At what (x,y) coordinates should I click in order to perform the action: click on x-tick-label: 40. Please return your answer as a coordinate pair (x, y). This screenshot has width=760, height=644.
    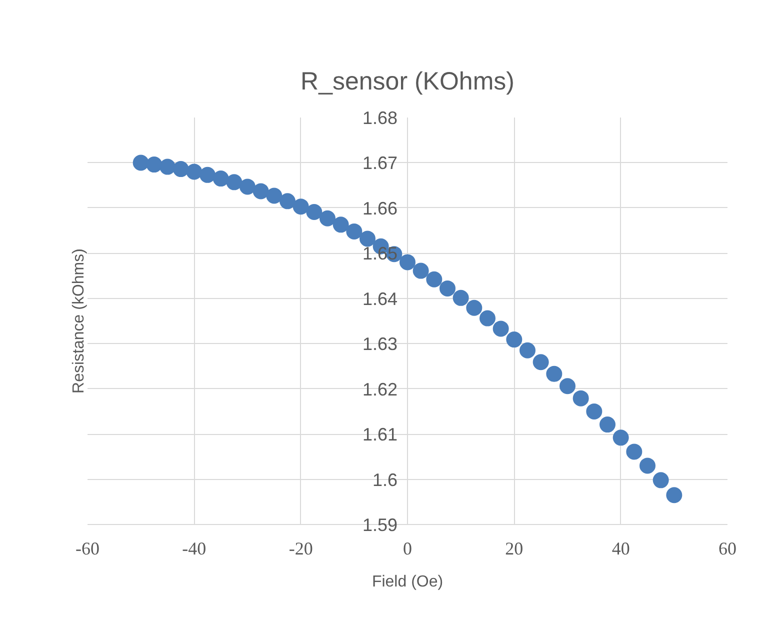
    Looking at the image, I should click on (621, 548).